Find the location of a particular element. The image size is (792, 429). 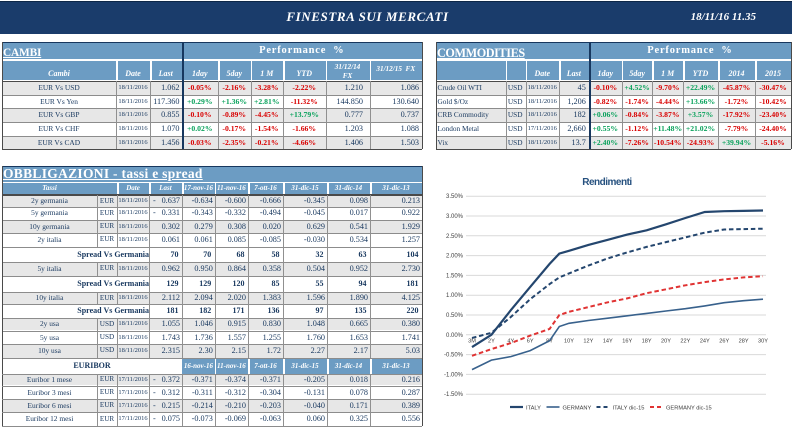

svg-text: 2.00% is located at coordinates (455, 257).